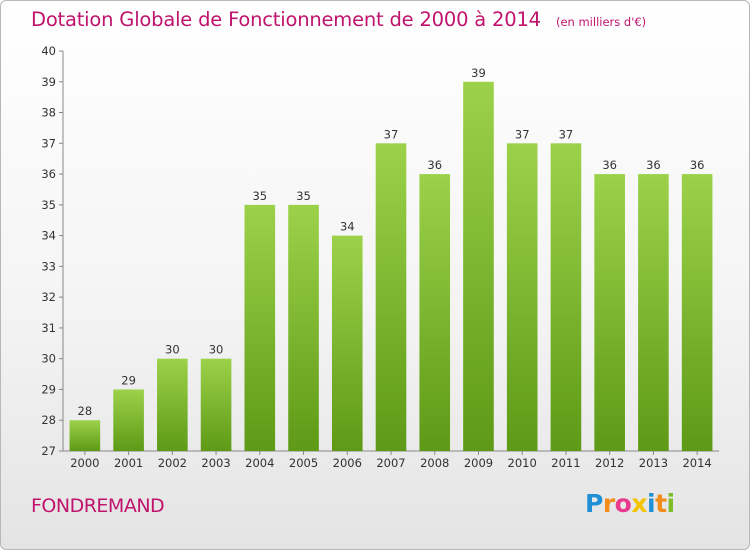 This screenshot has width=750, height=550. Describe the element at coordinates (48, 205) in the screenshot. I see `y-tick-label: 35` at that location.